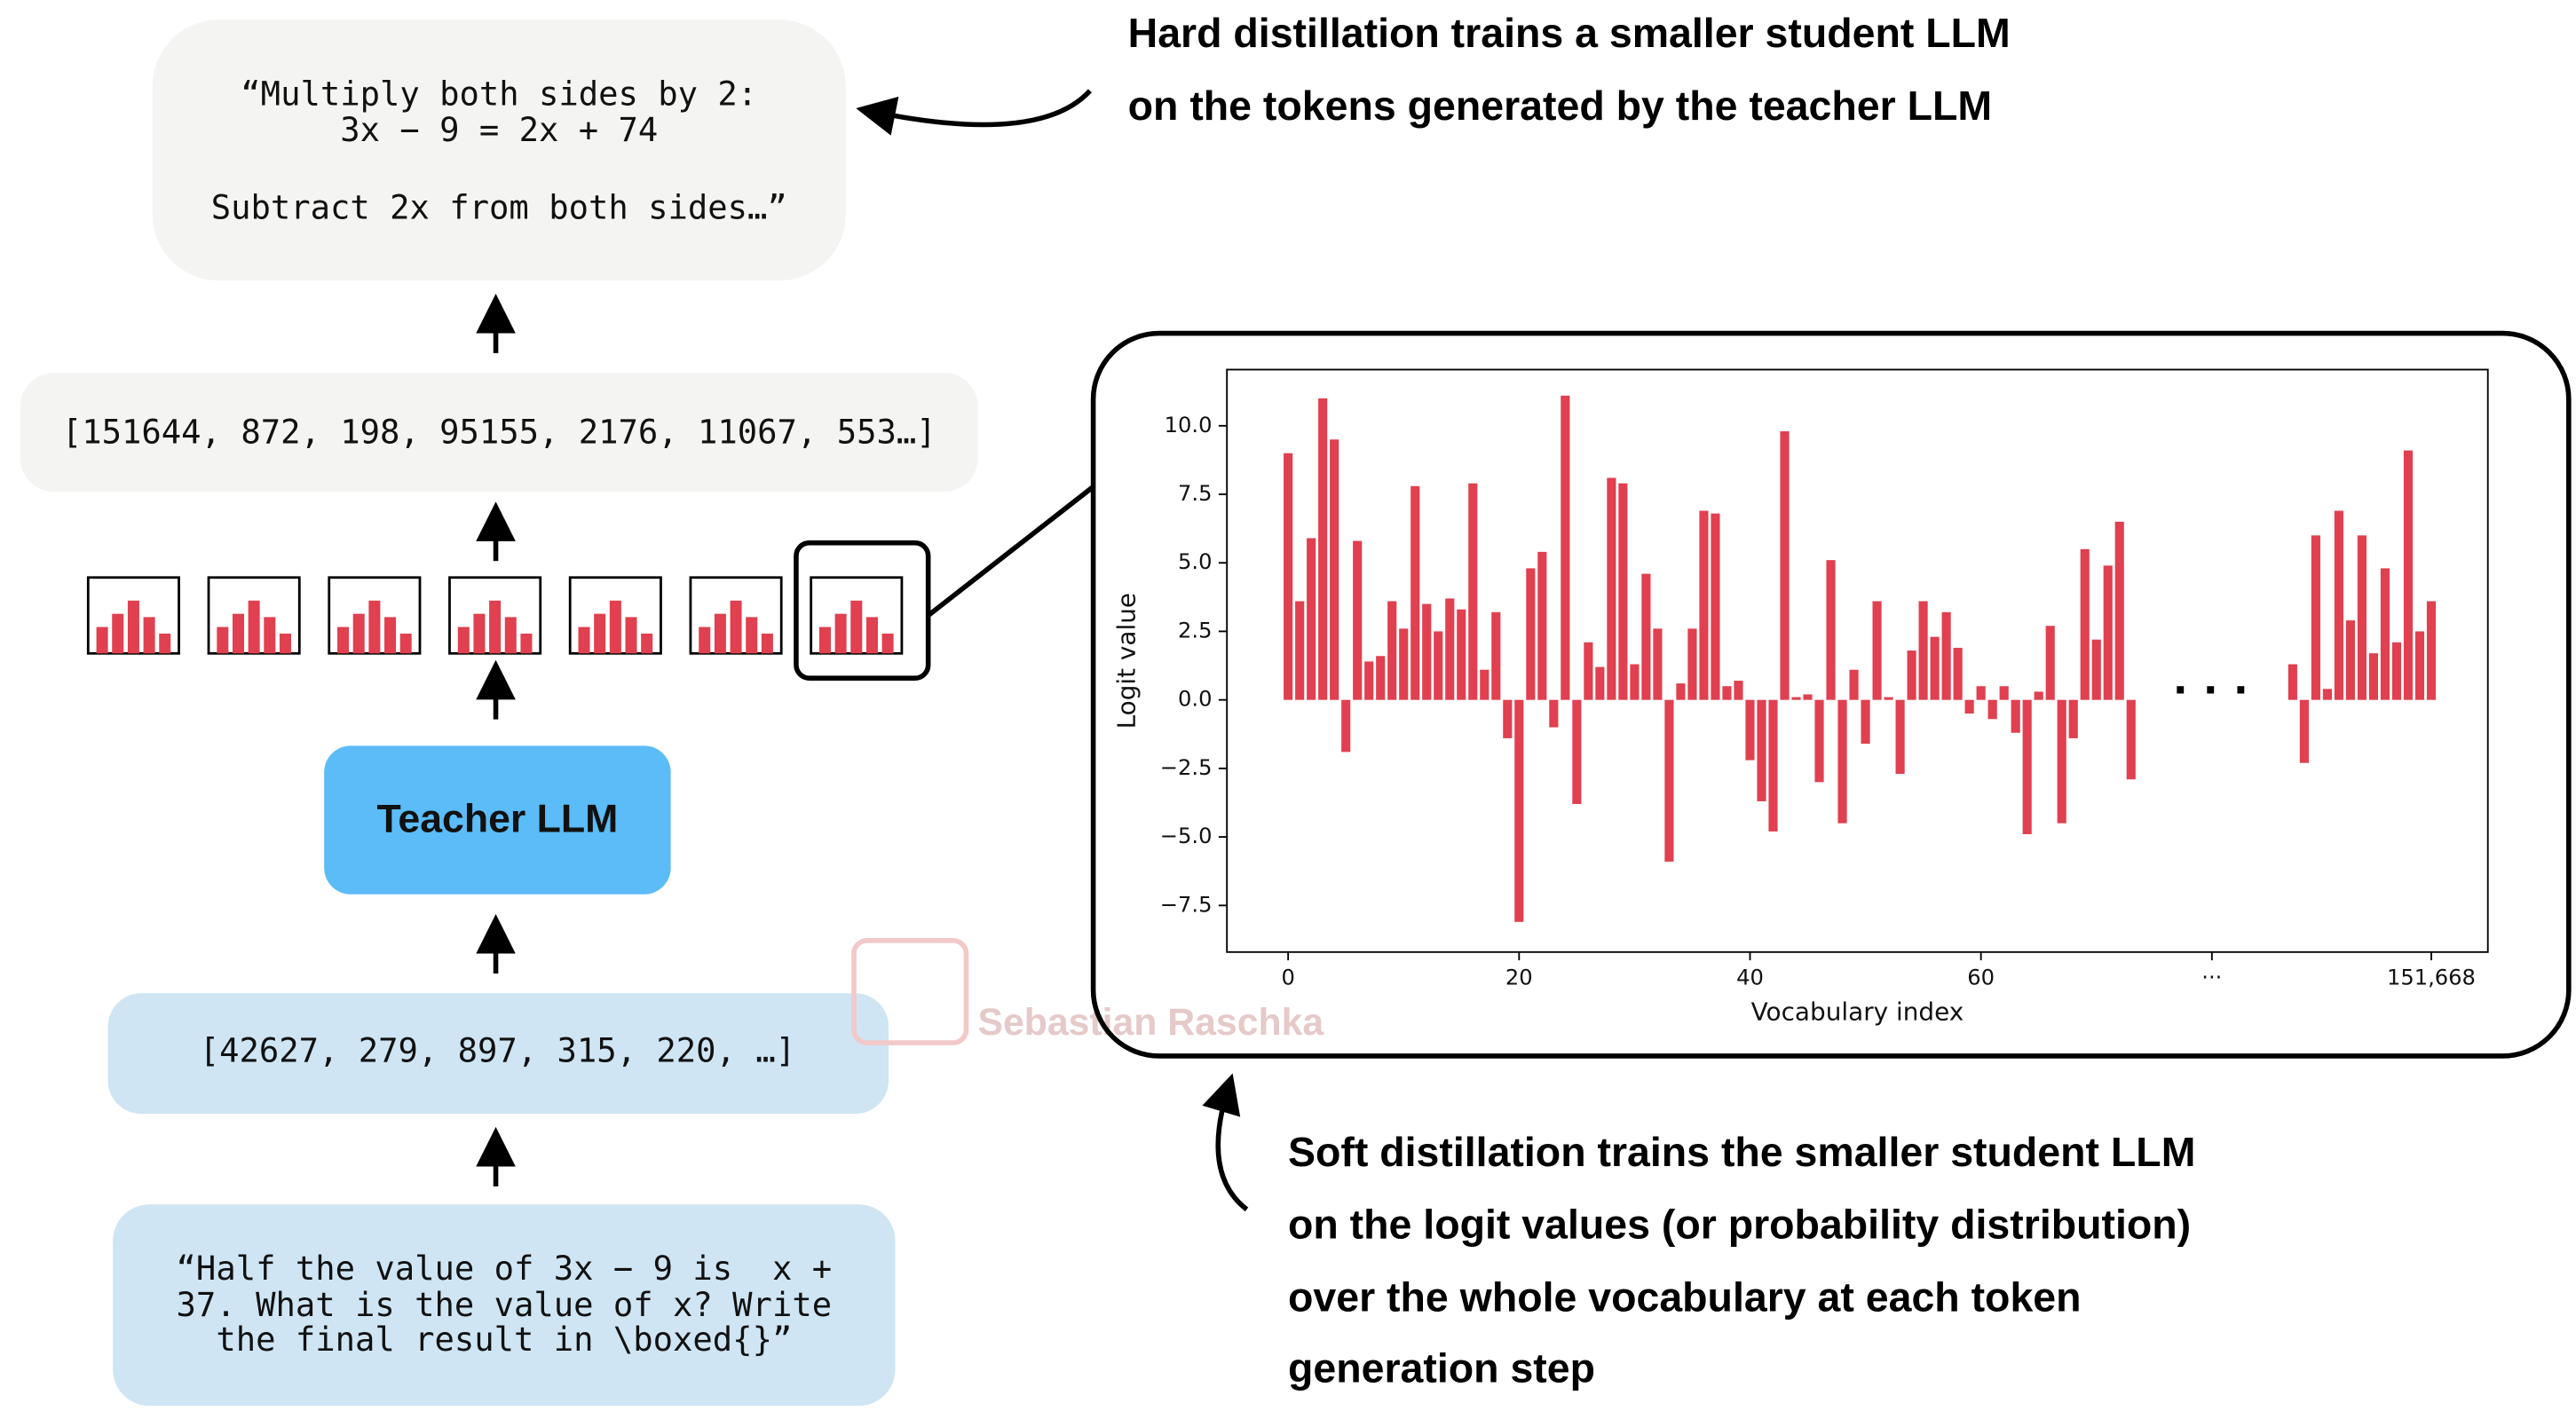 The height and width of the screenshot is (1419, 2576). What do you see at coordinates (1150, 1023) in the screenshot?
I see `watermark: Sebastian Raschka` at bounding box center [1150, 1023].